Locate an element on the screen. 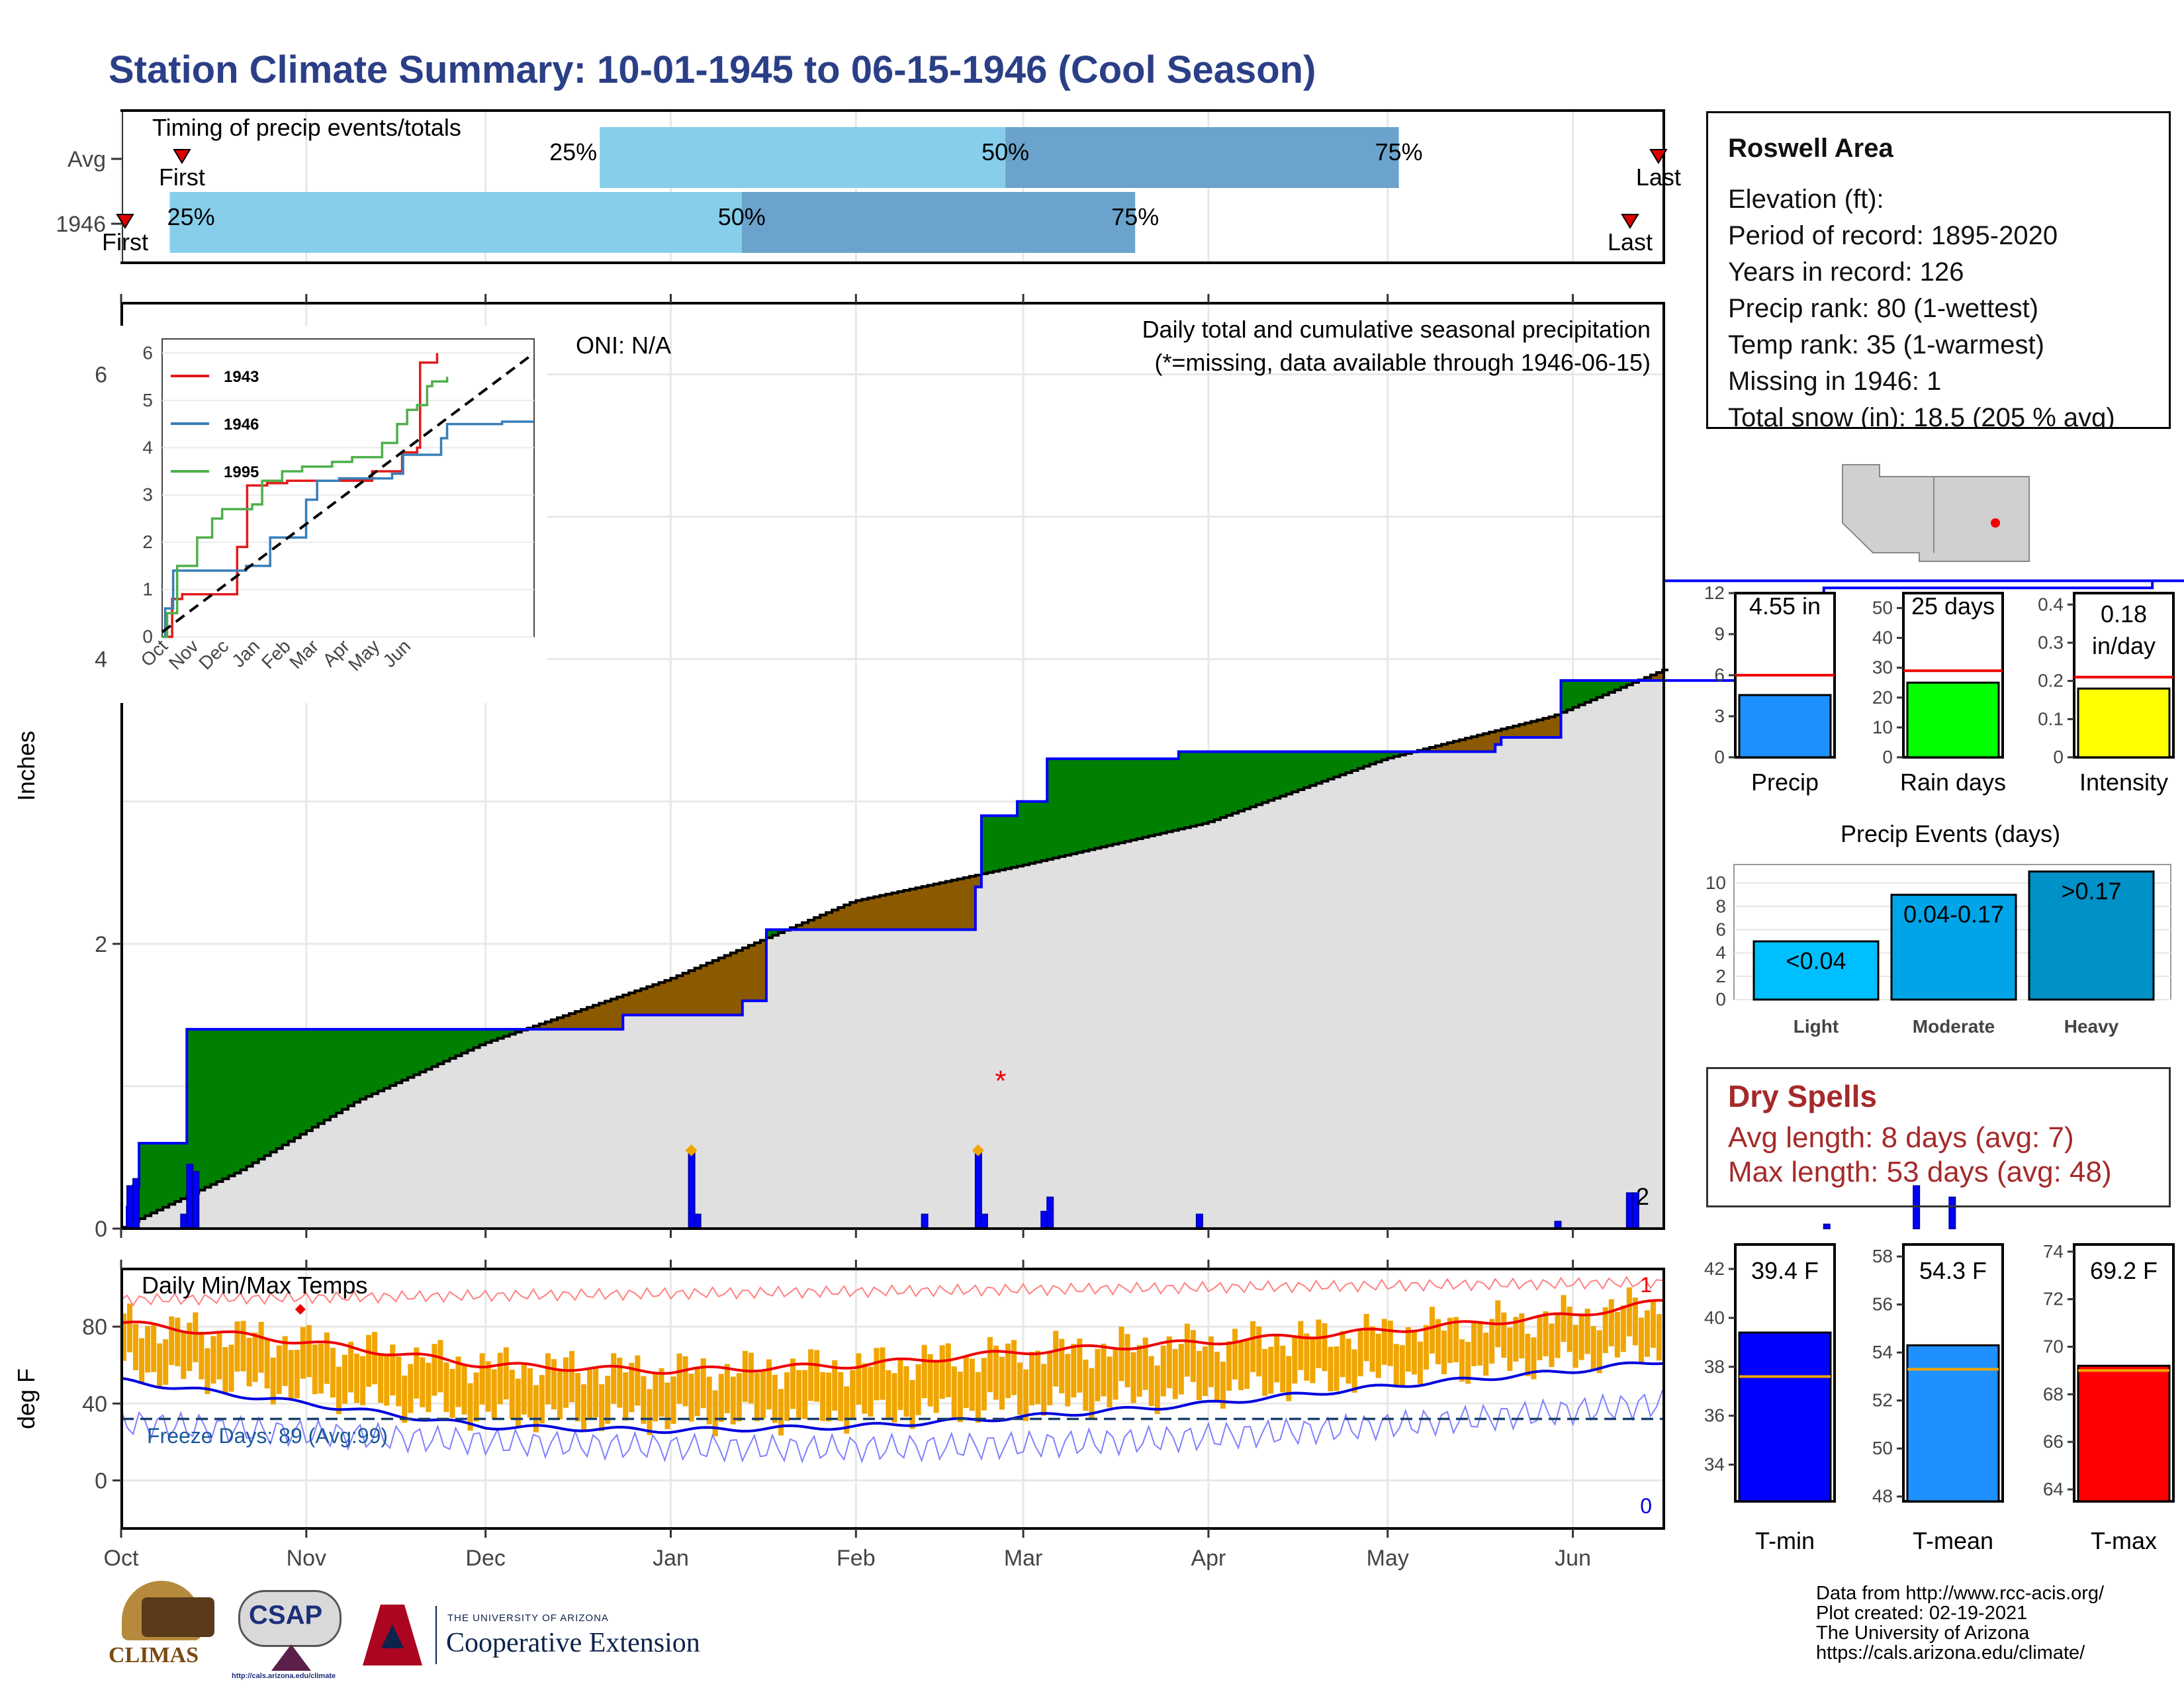 The width and height of the screenshot is (2184, 1688). main-y-tick-label: 0 is located at coordinates (101, 1229).